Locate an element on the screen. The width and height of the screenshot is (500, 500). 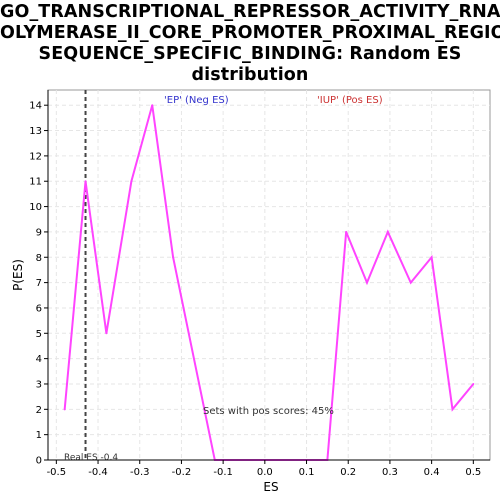
y-tick-label: 2 is located at coordinates (39, 410).